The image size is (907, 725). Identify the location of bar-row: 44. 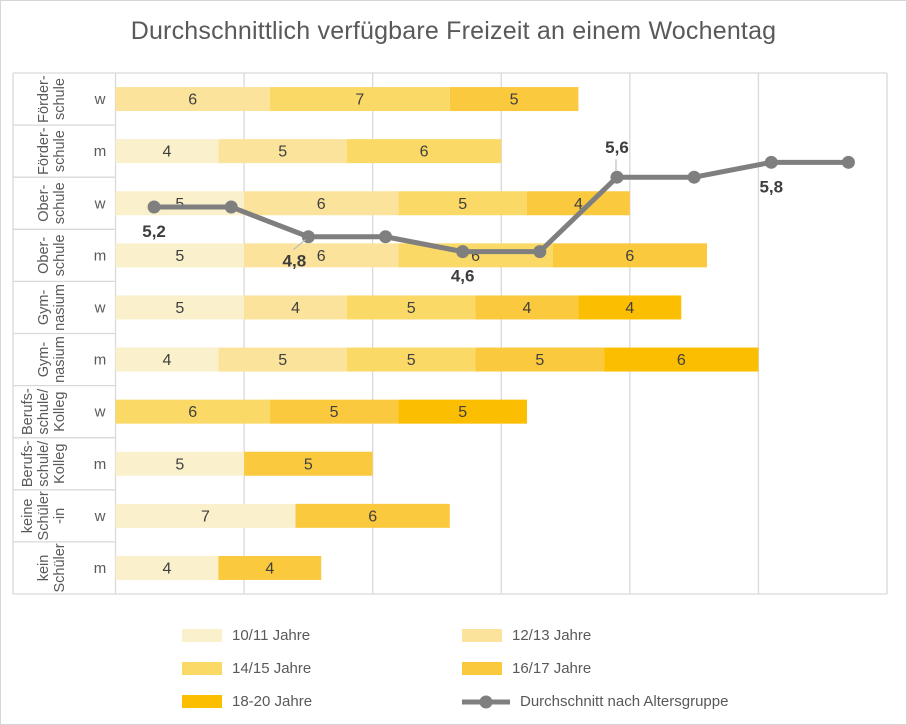
(218, 567).